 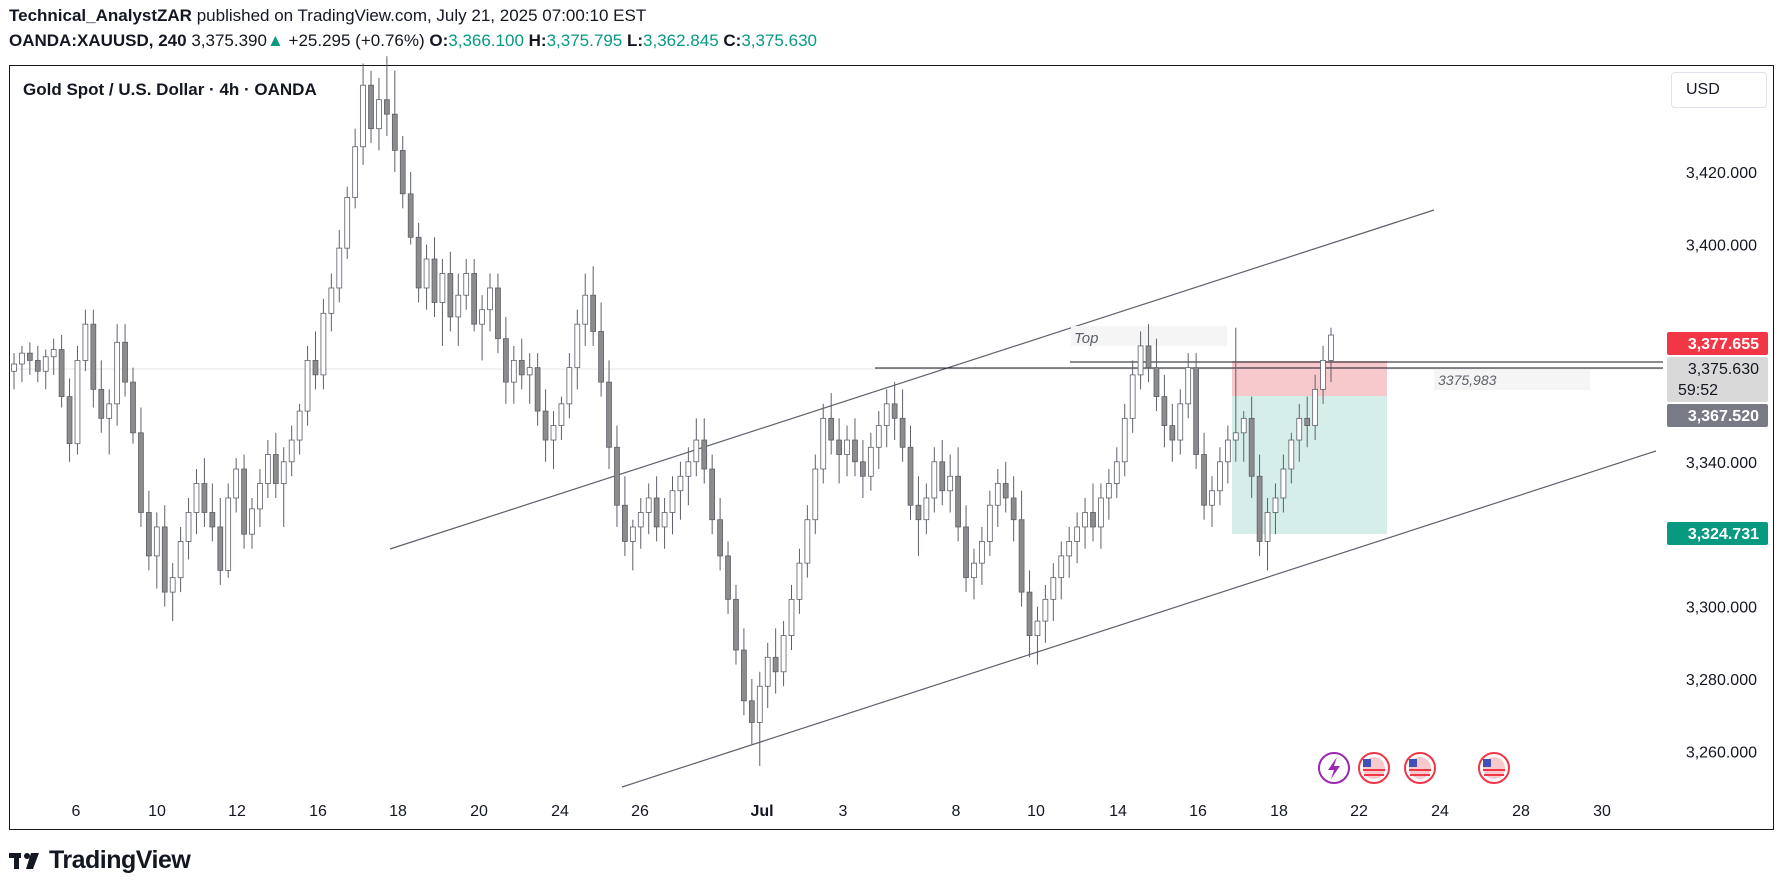 What do you see at coordinates (1334, 768) in the screenshot?
I see `lightning-icon` at bounding box center [1334, 768].